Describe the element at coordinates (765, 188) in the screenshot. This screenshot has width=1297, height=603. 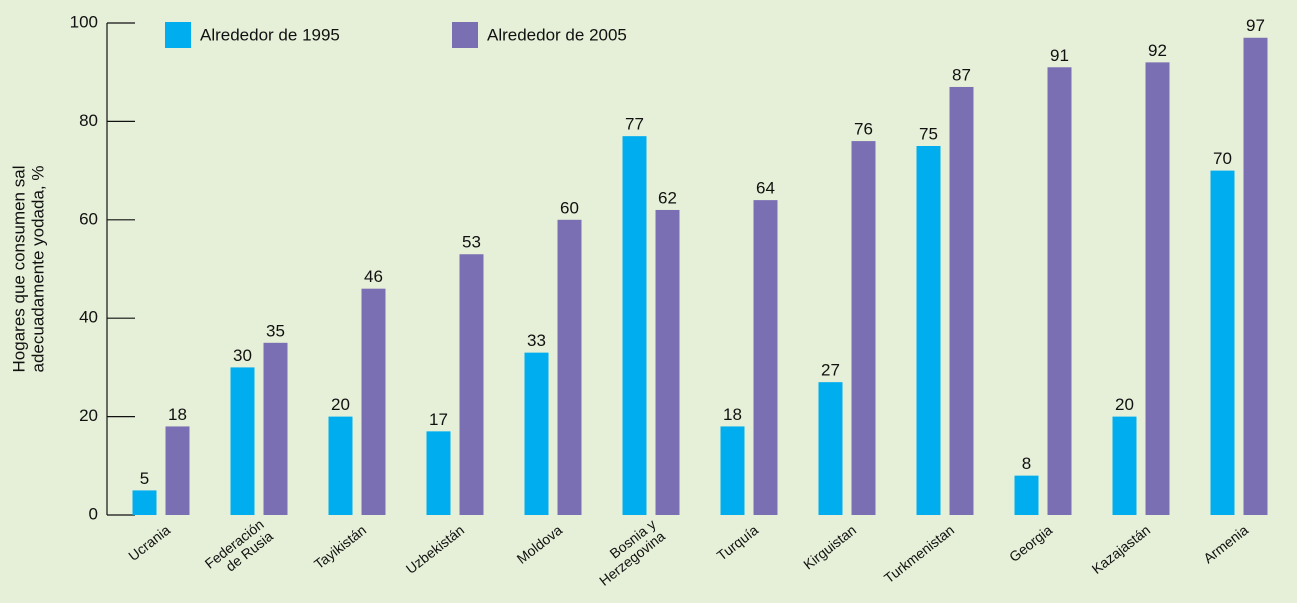
I see `value-label: 64` at that location.